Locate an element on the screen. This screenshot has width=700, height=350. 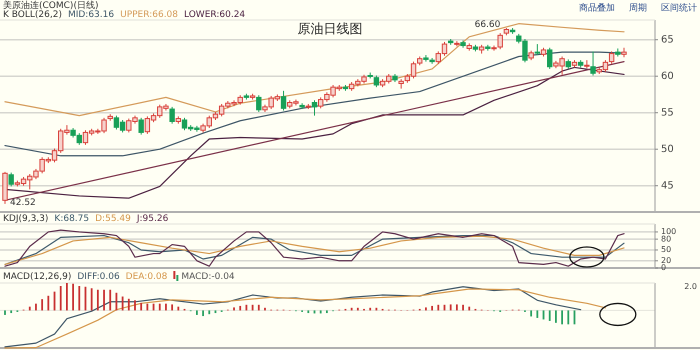
text: DEA:0.08 is located at coordinates (147, 277).